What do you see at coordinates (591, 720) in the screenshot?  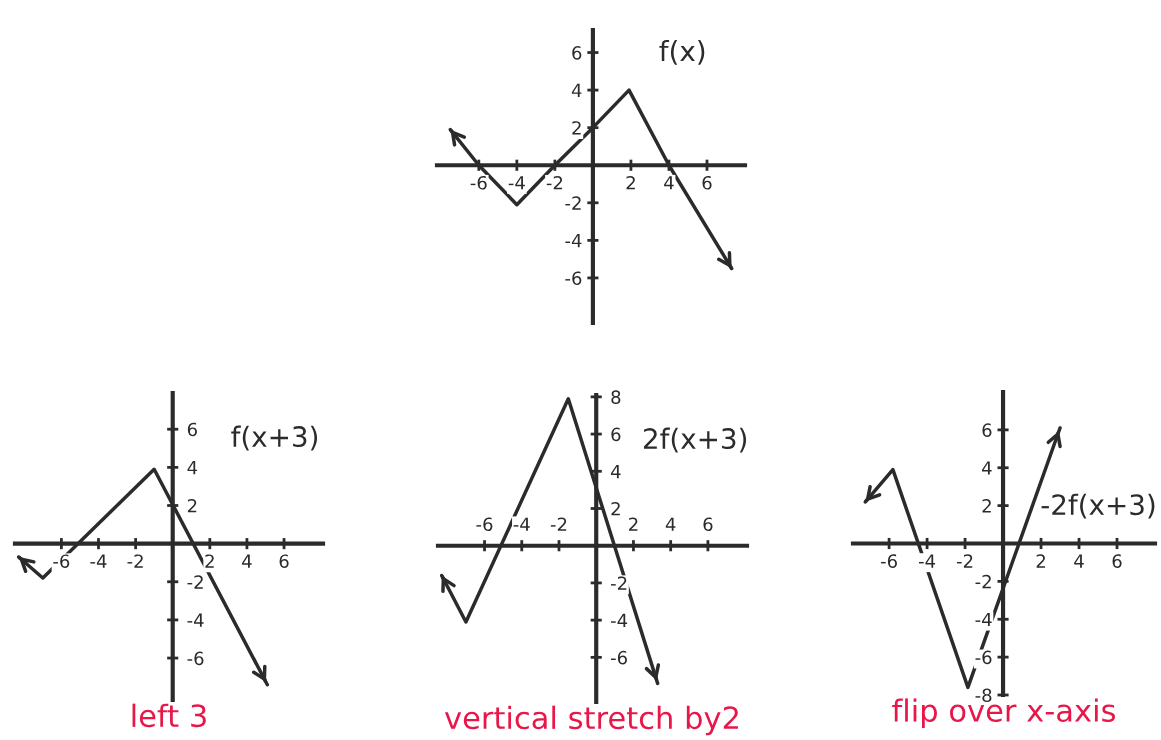 I see `text: vertical stretch by2` at bounding box center [591, 720].